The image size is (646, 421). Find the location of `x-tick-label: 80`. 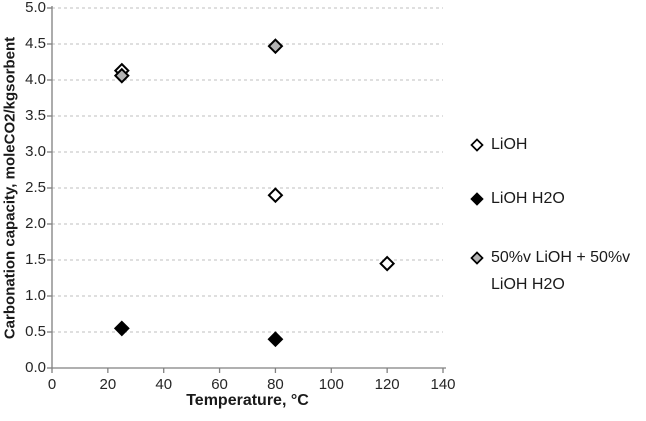

x-tick-label: 80 is located at coordinates (275, 384).